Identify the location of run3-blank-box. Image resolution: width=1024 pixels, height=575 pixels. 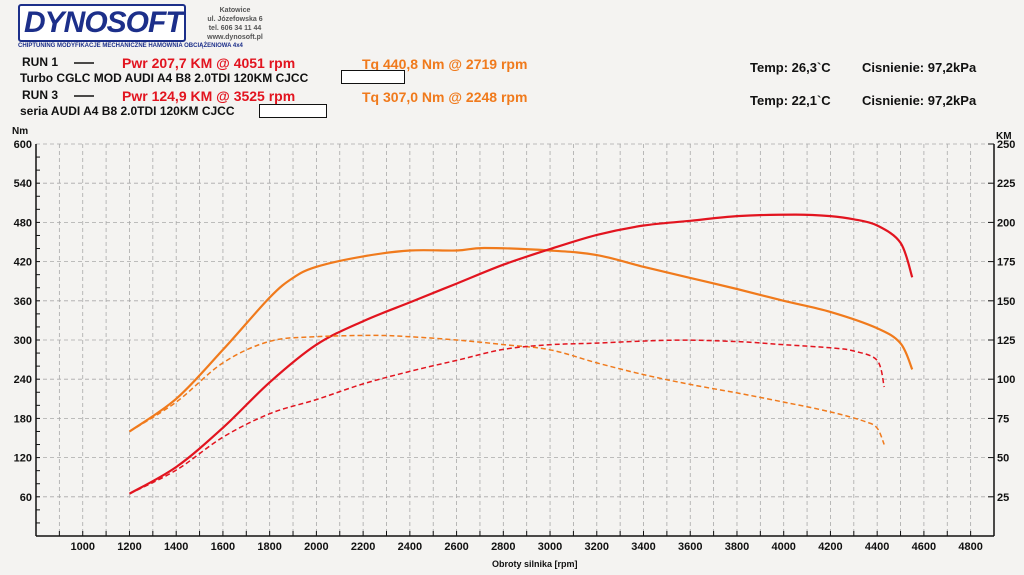
(293, 111).